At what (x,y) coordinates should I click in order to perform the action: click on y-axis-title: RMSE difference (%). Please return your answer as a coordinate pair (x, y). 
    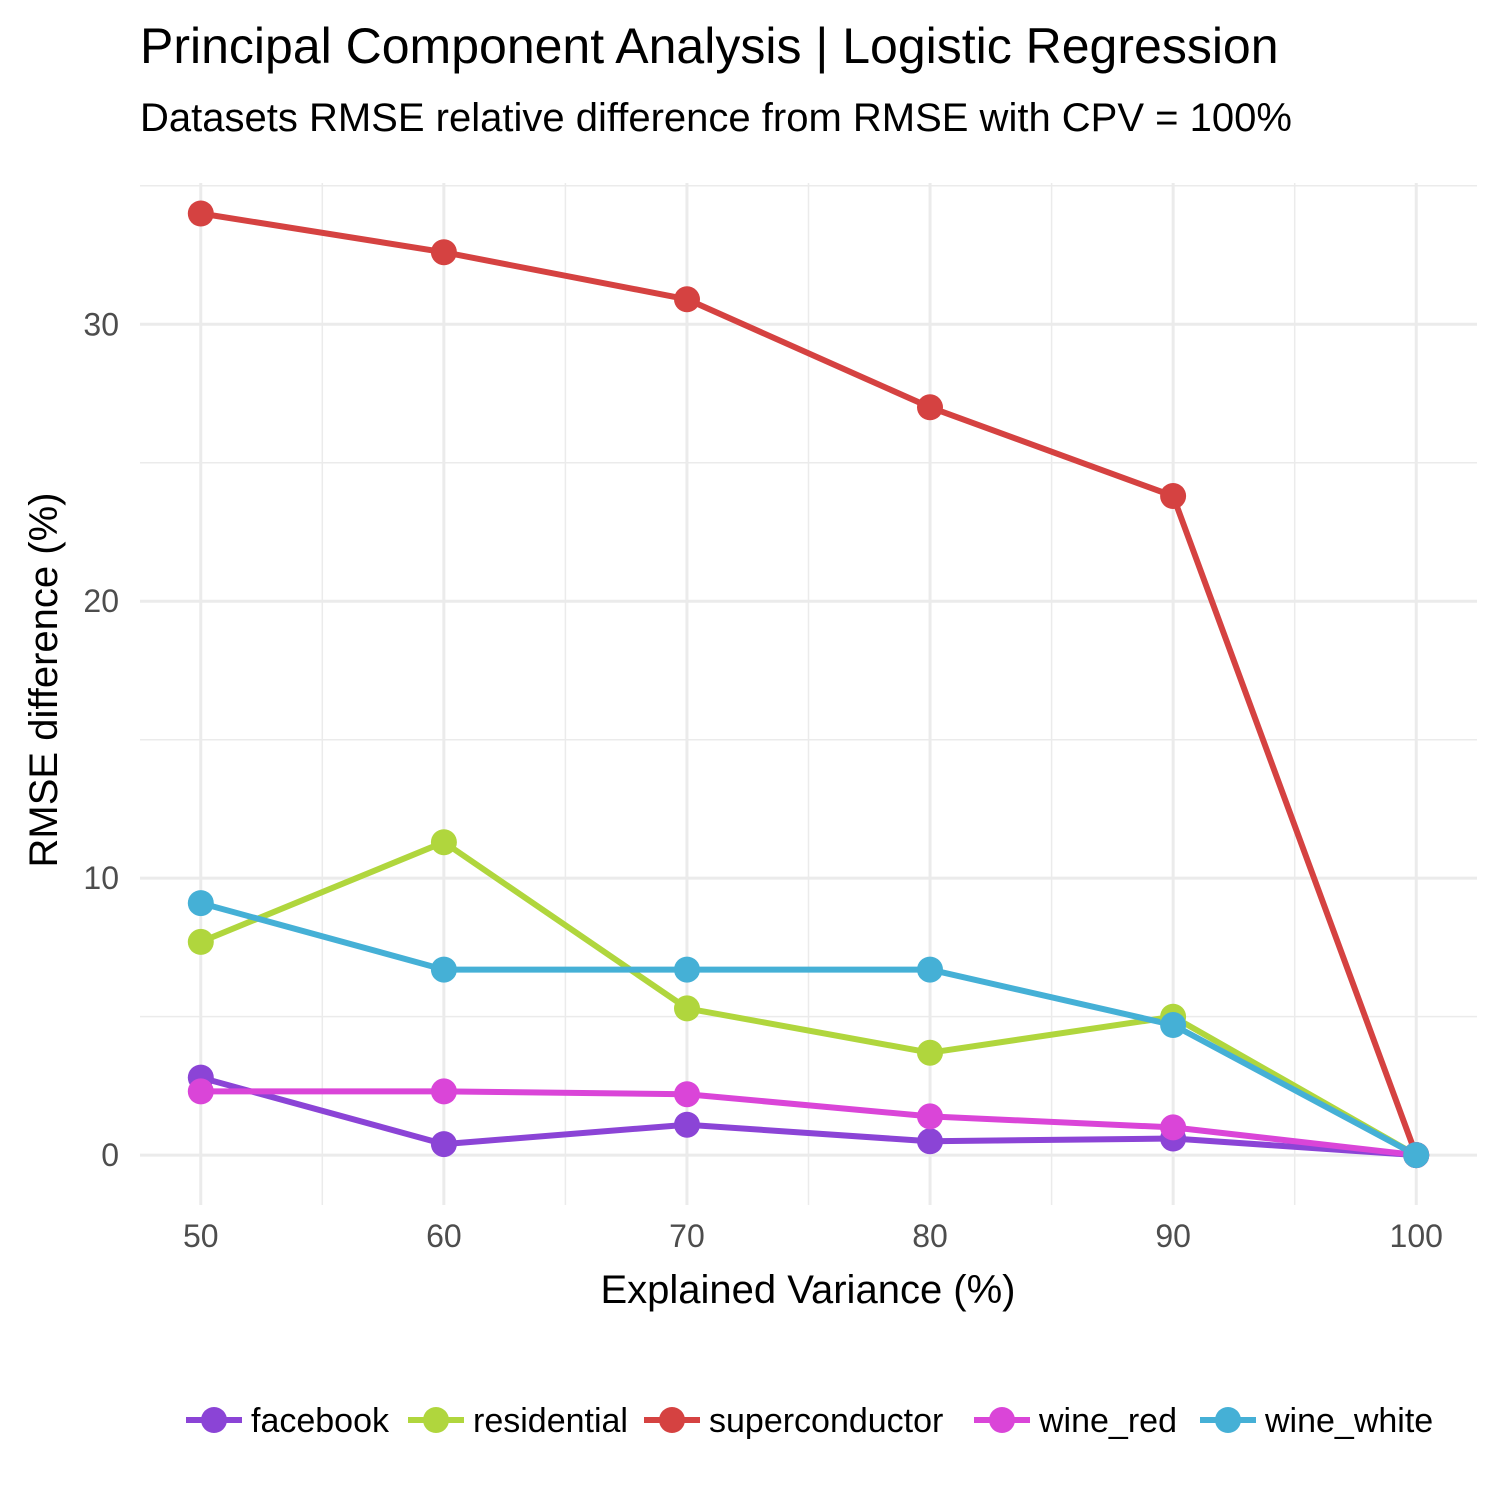
    Looking at the image, I should click on (44, 680).